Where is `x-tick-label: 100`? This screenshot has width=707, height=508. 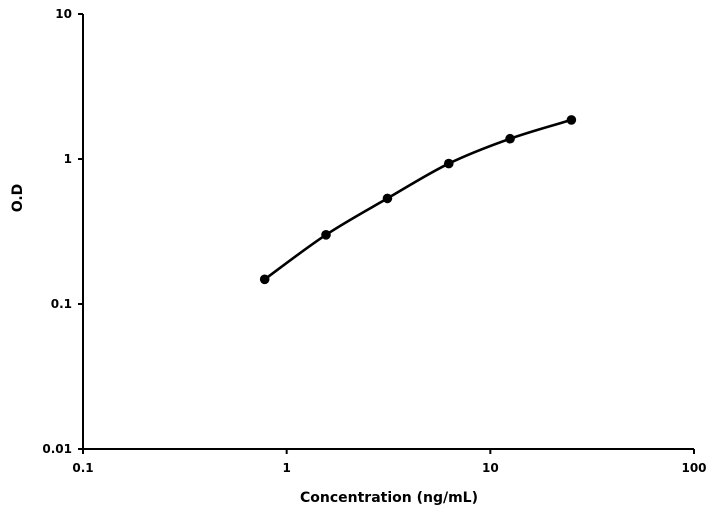
x-tick-label: 100 is located at coordinates (693, 468).